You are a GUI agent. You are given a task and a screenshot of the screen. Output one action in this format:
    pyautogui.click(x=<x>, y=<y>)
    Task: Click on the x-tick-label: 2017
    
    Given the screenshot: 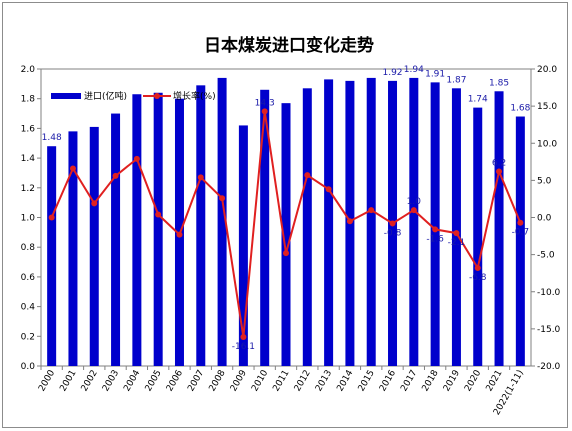 What is the action you would take?
    pyautogui.click(x=409, y=381)
    